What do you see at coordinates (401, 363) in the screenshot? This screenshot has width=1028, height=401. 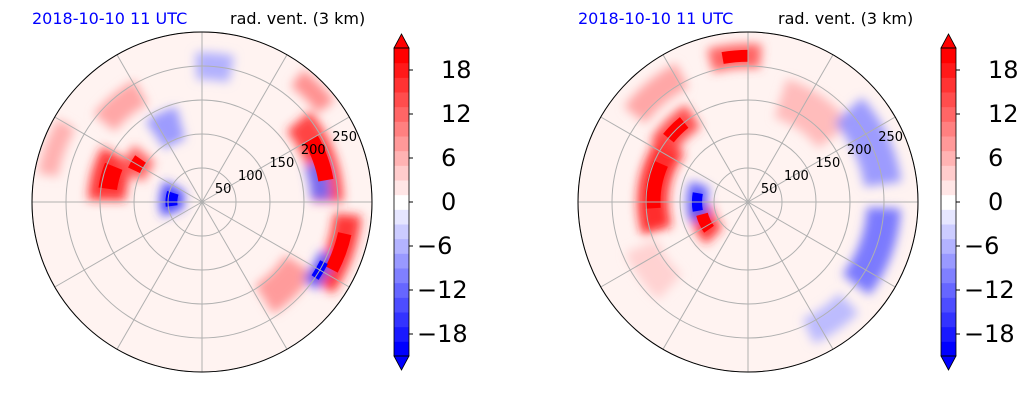 I see `colorbar-extend-min` at bounding box center [401, 363].